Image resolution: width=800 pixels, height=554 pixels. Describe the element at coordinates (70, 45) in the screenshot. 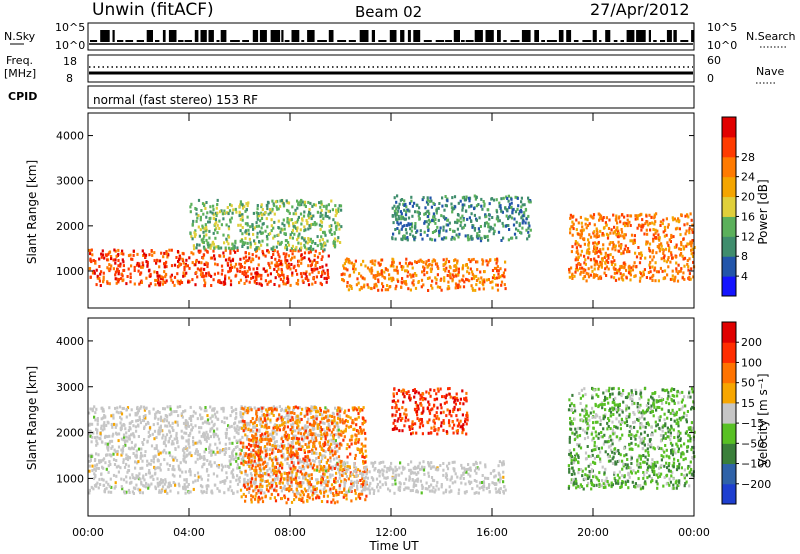

I see `nsky-tick-bottom-left: 10^0` at that location.